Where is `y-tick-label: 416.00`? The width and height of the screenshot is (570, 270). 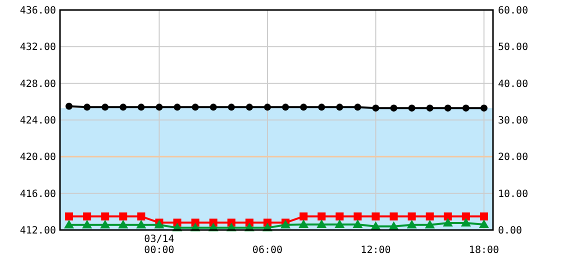
y-tick-label: 416.00 is located at coordinates (38, 194).